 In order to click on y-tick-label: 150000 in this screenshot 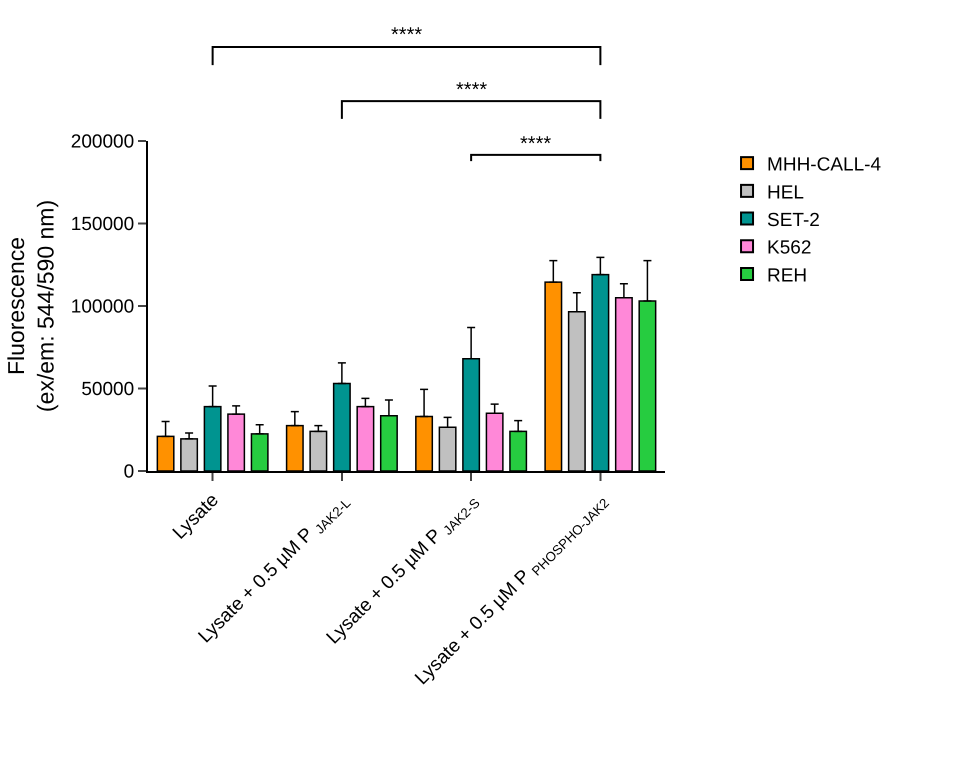, I will do `click(102, 225)`.